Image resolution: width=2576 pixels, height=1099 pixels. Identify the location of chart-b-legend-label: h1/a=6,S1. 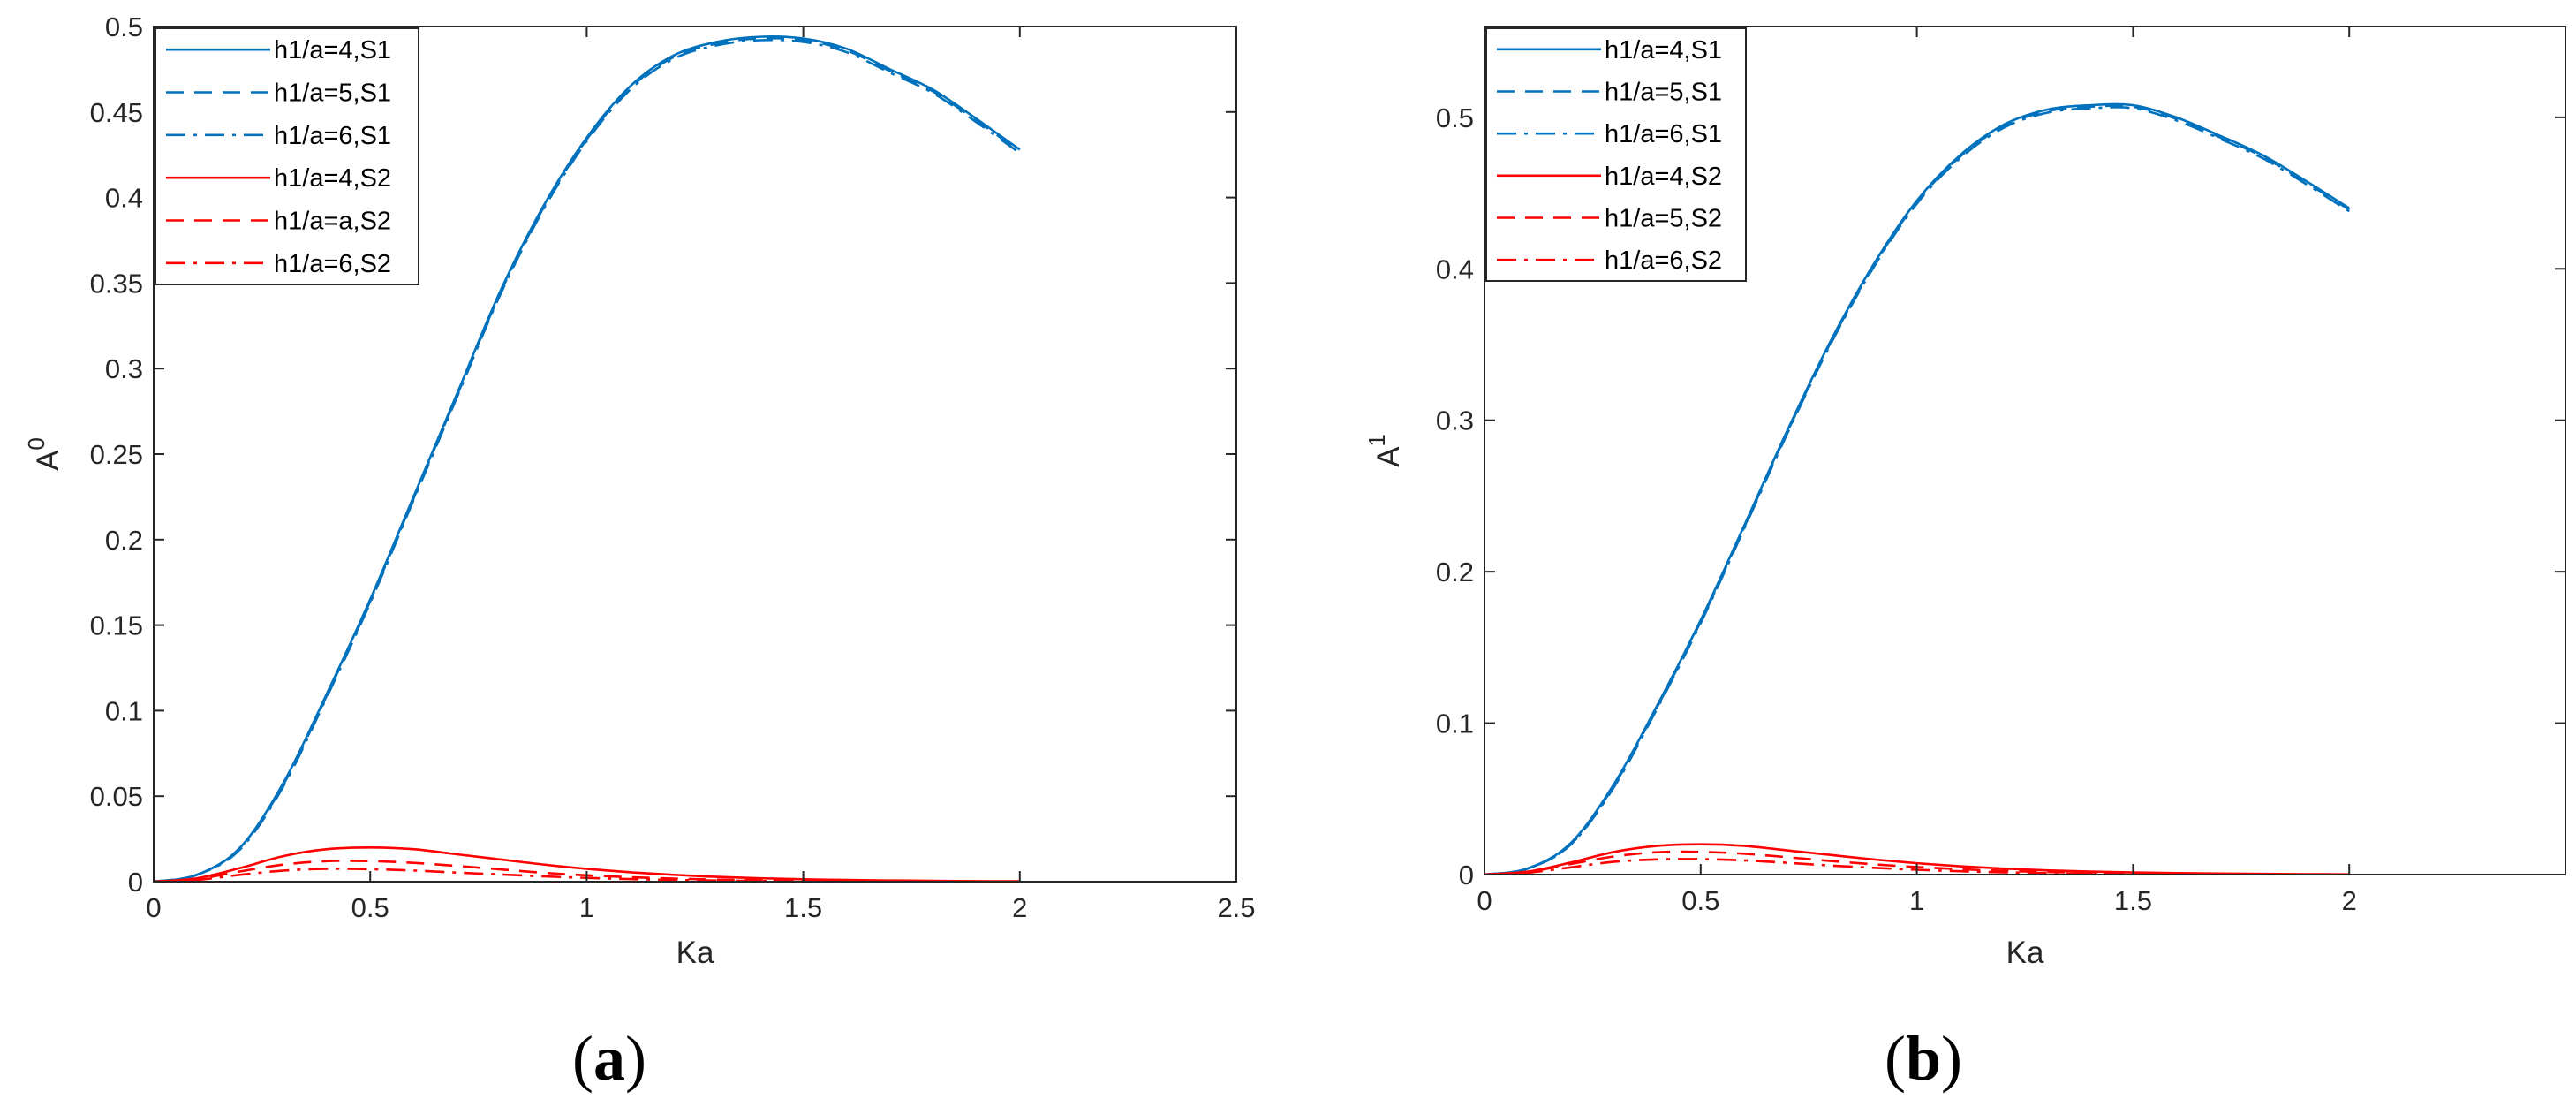
(1663, 134).